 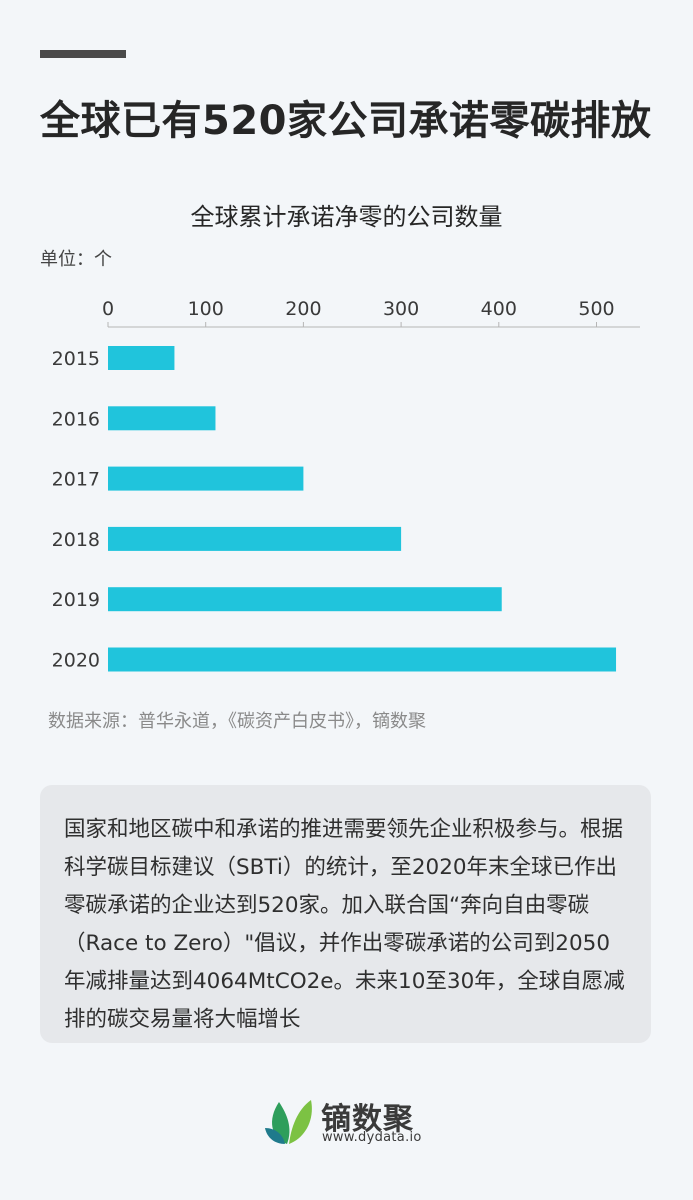 I want to click on bar-2017, so click(x=206, y=478).